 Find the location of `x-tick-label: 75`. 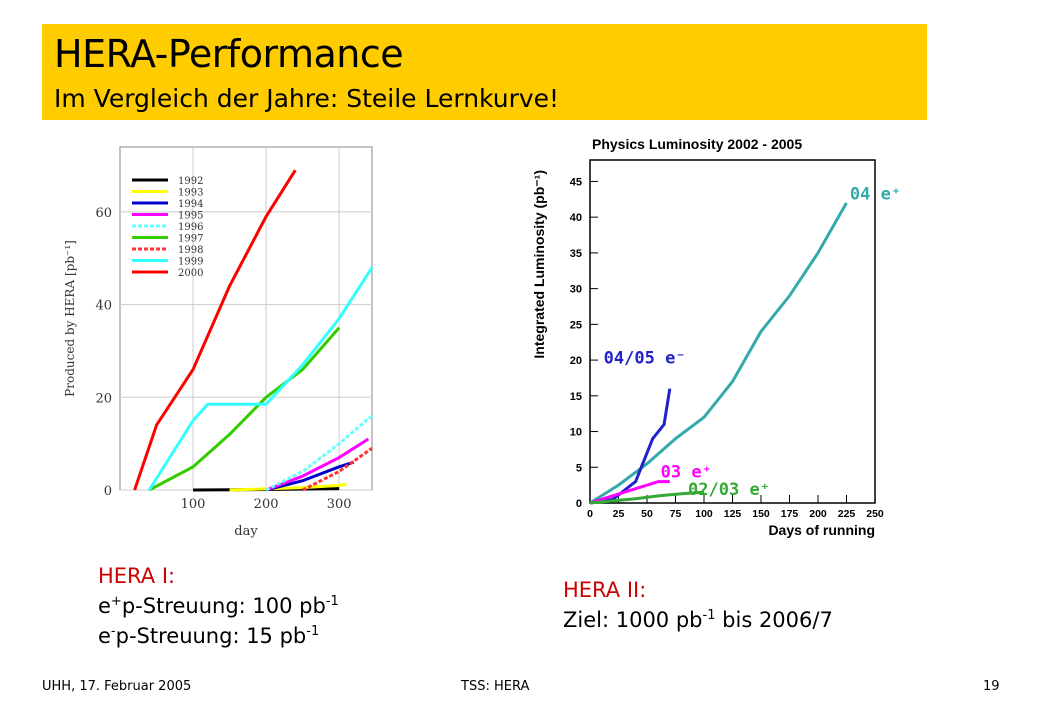

x-tick-label: 75 is located at coordinates (676, 514).